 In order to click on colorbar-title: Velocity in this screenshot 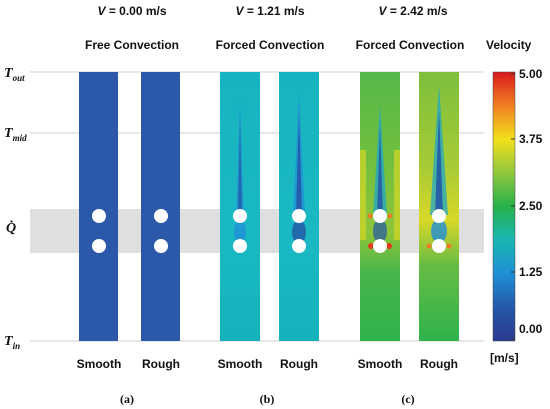, I will do `click(509, 45)`.